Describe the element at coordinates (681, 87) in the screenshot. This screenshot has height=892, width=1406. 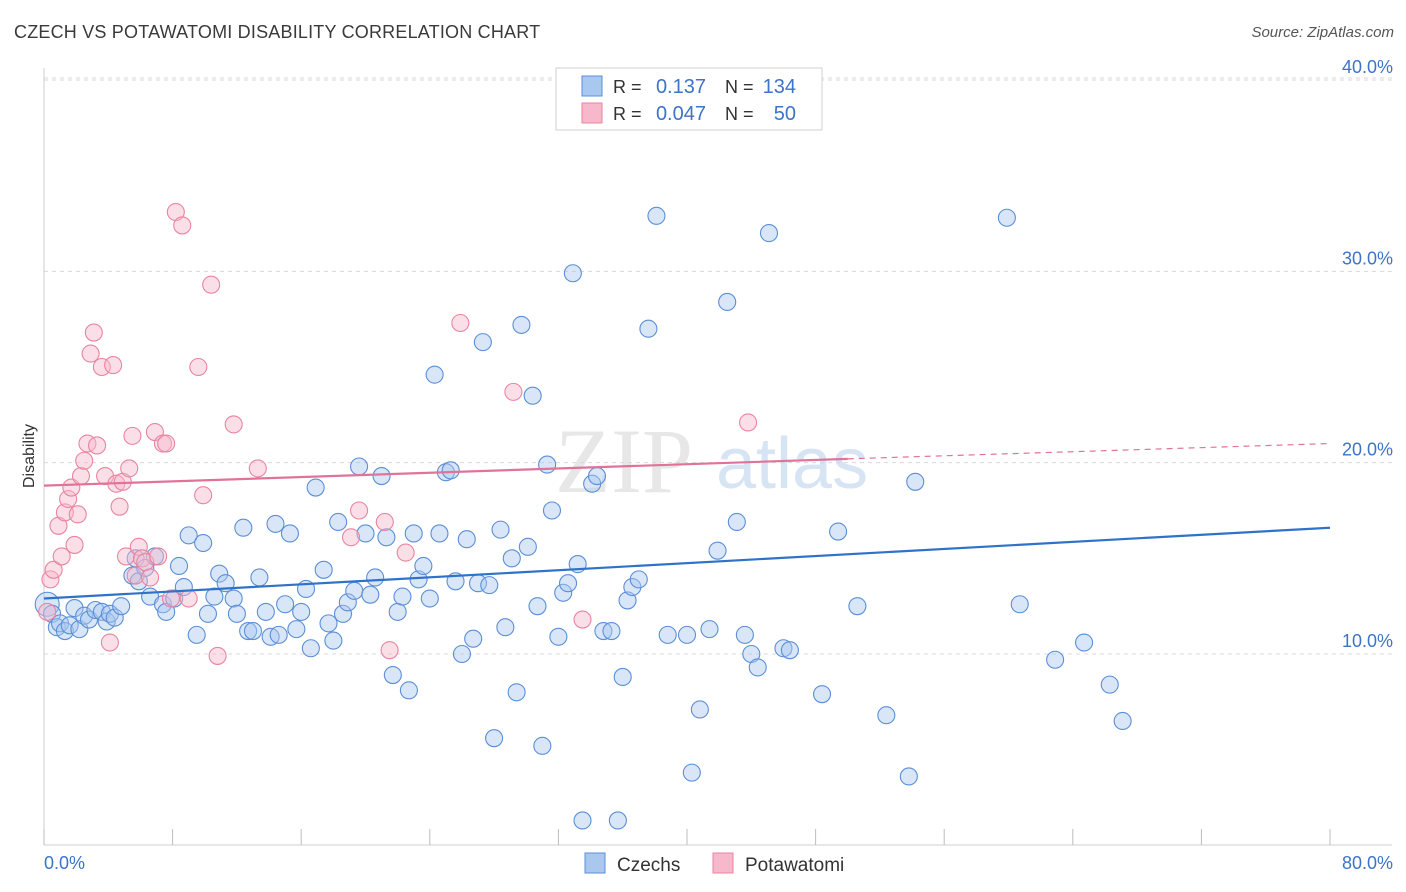
I see `r-value: 0.137` at that location.